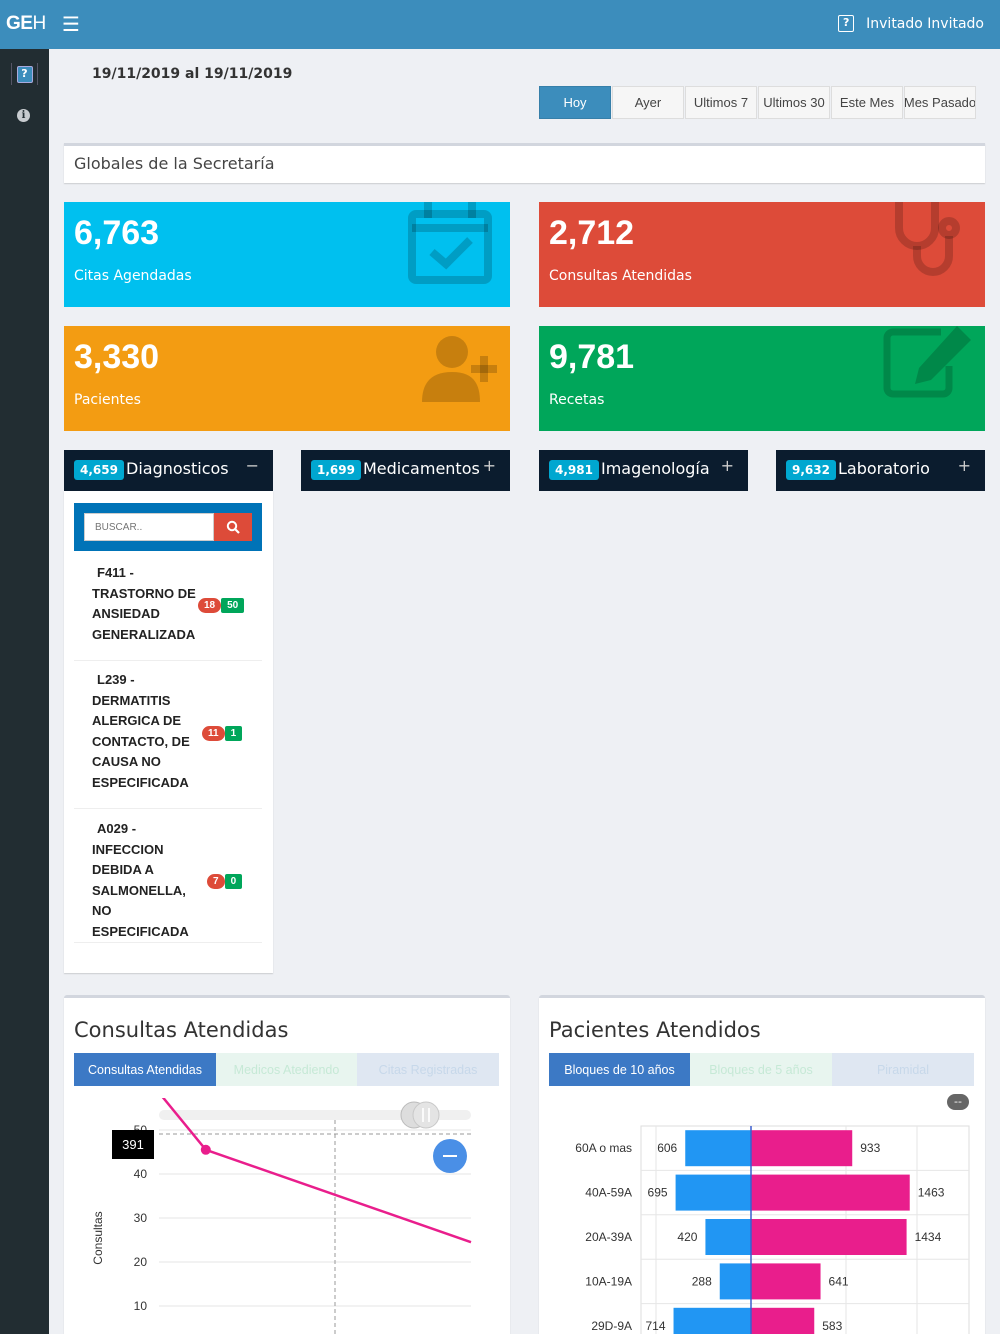 The height and width of the screenshot is (1334, 1000). I want to click on stat-label: Pacientes, so click(107, 400).